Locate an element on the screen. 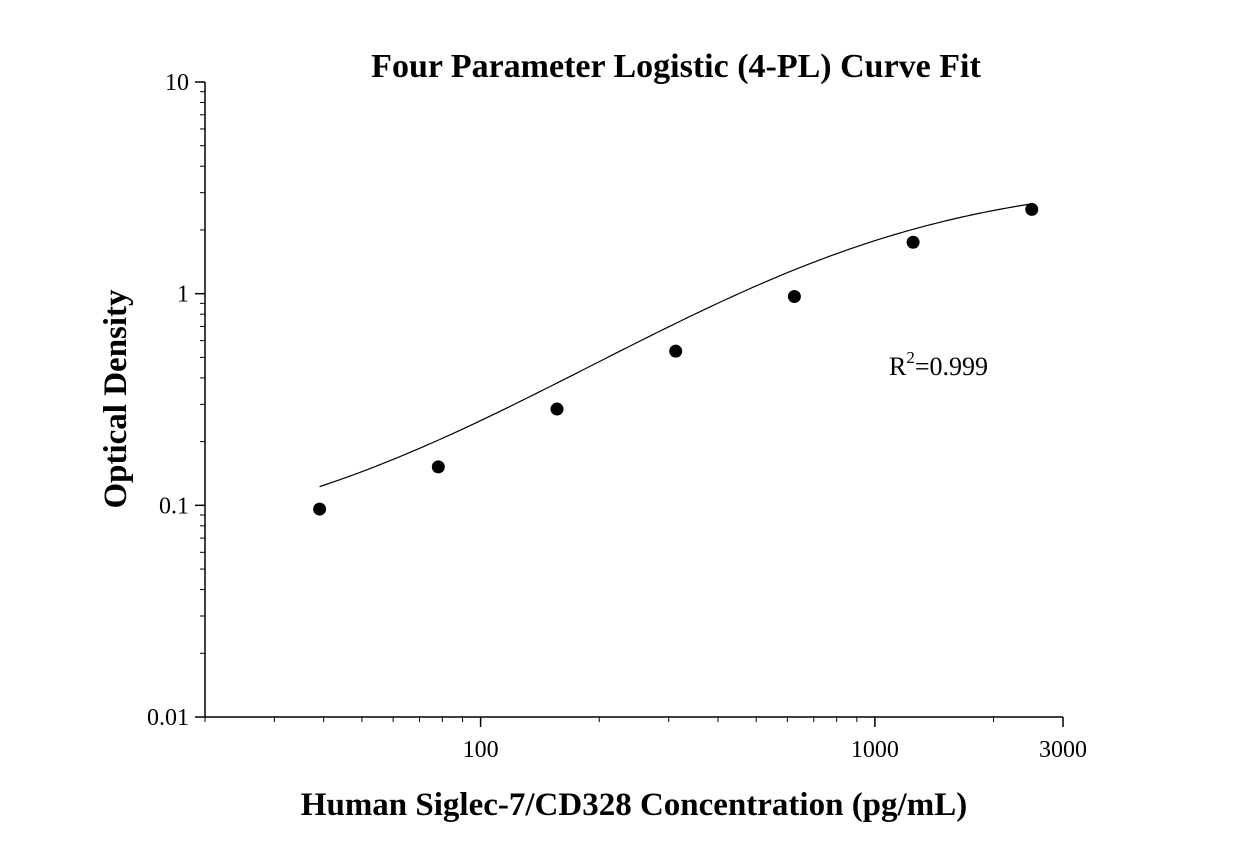  r-squared-value: =0.999 is located at coordinates (951, 366).